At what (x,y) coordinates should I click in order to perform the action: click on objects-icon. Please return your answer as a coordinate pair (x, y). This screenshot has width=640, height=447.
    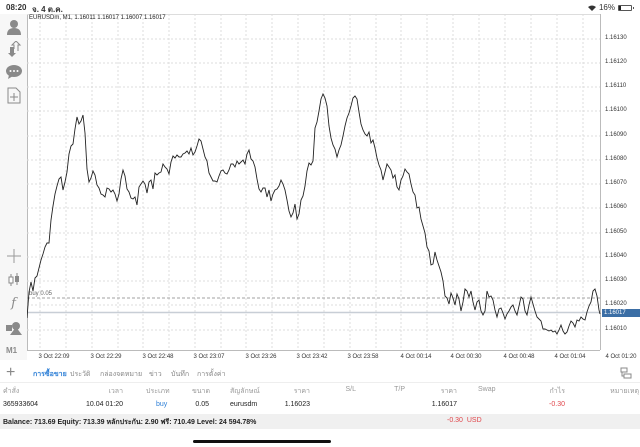
    Looking at the image, I should click on (13, 327).